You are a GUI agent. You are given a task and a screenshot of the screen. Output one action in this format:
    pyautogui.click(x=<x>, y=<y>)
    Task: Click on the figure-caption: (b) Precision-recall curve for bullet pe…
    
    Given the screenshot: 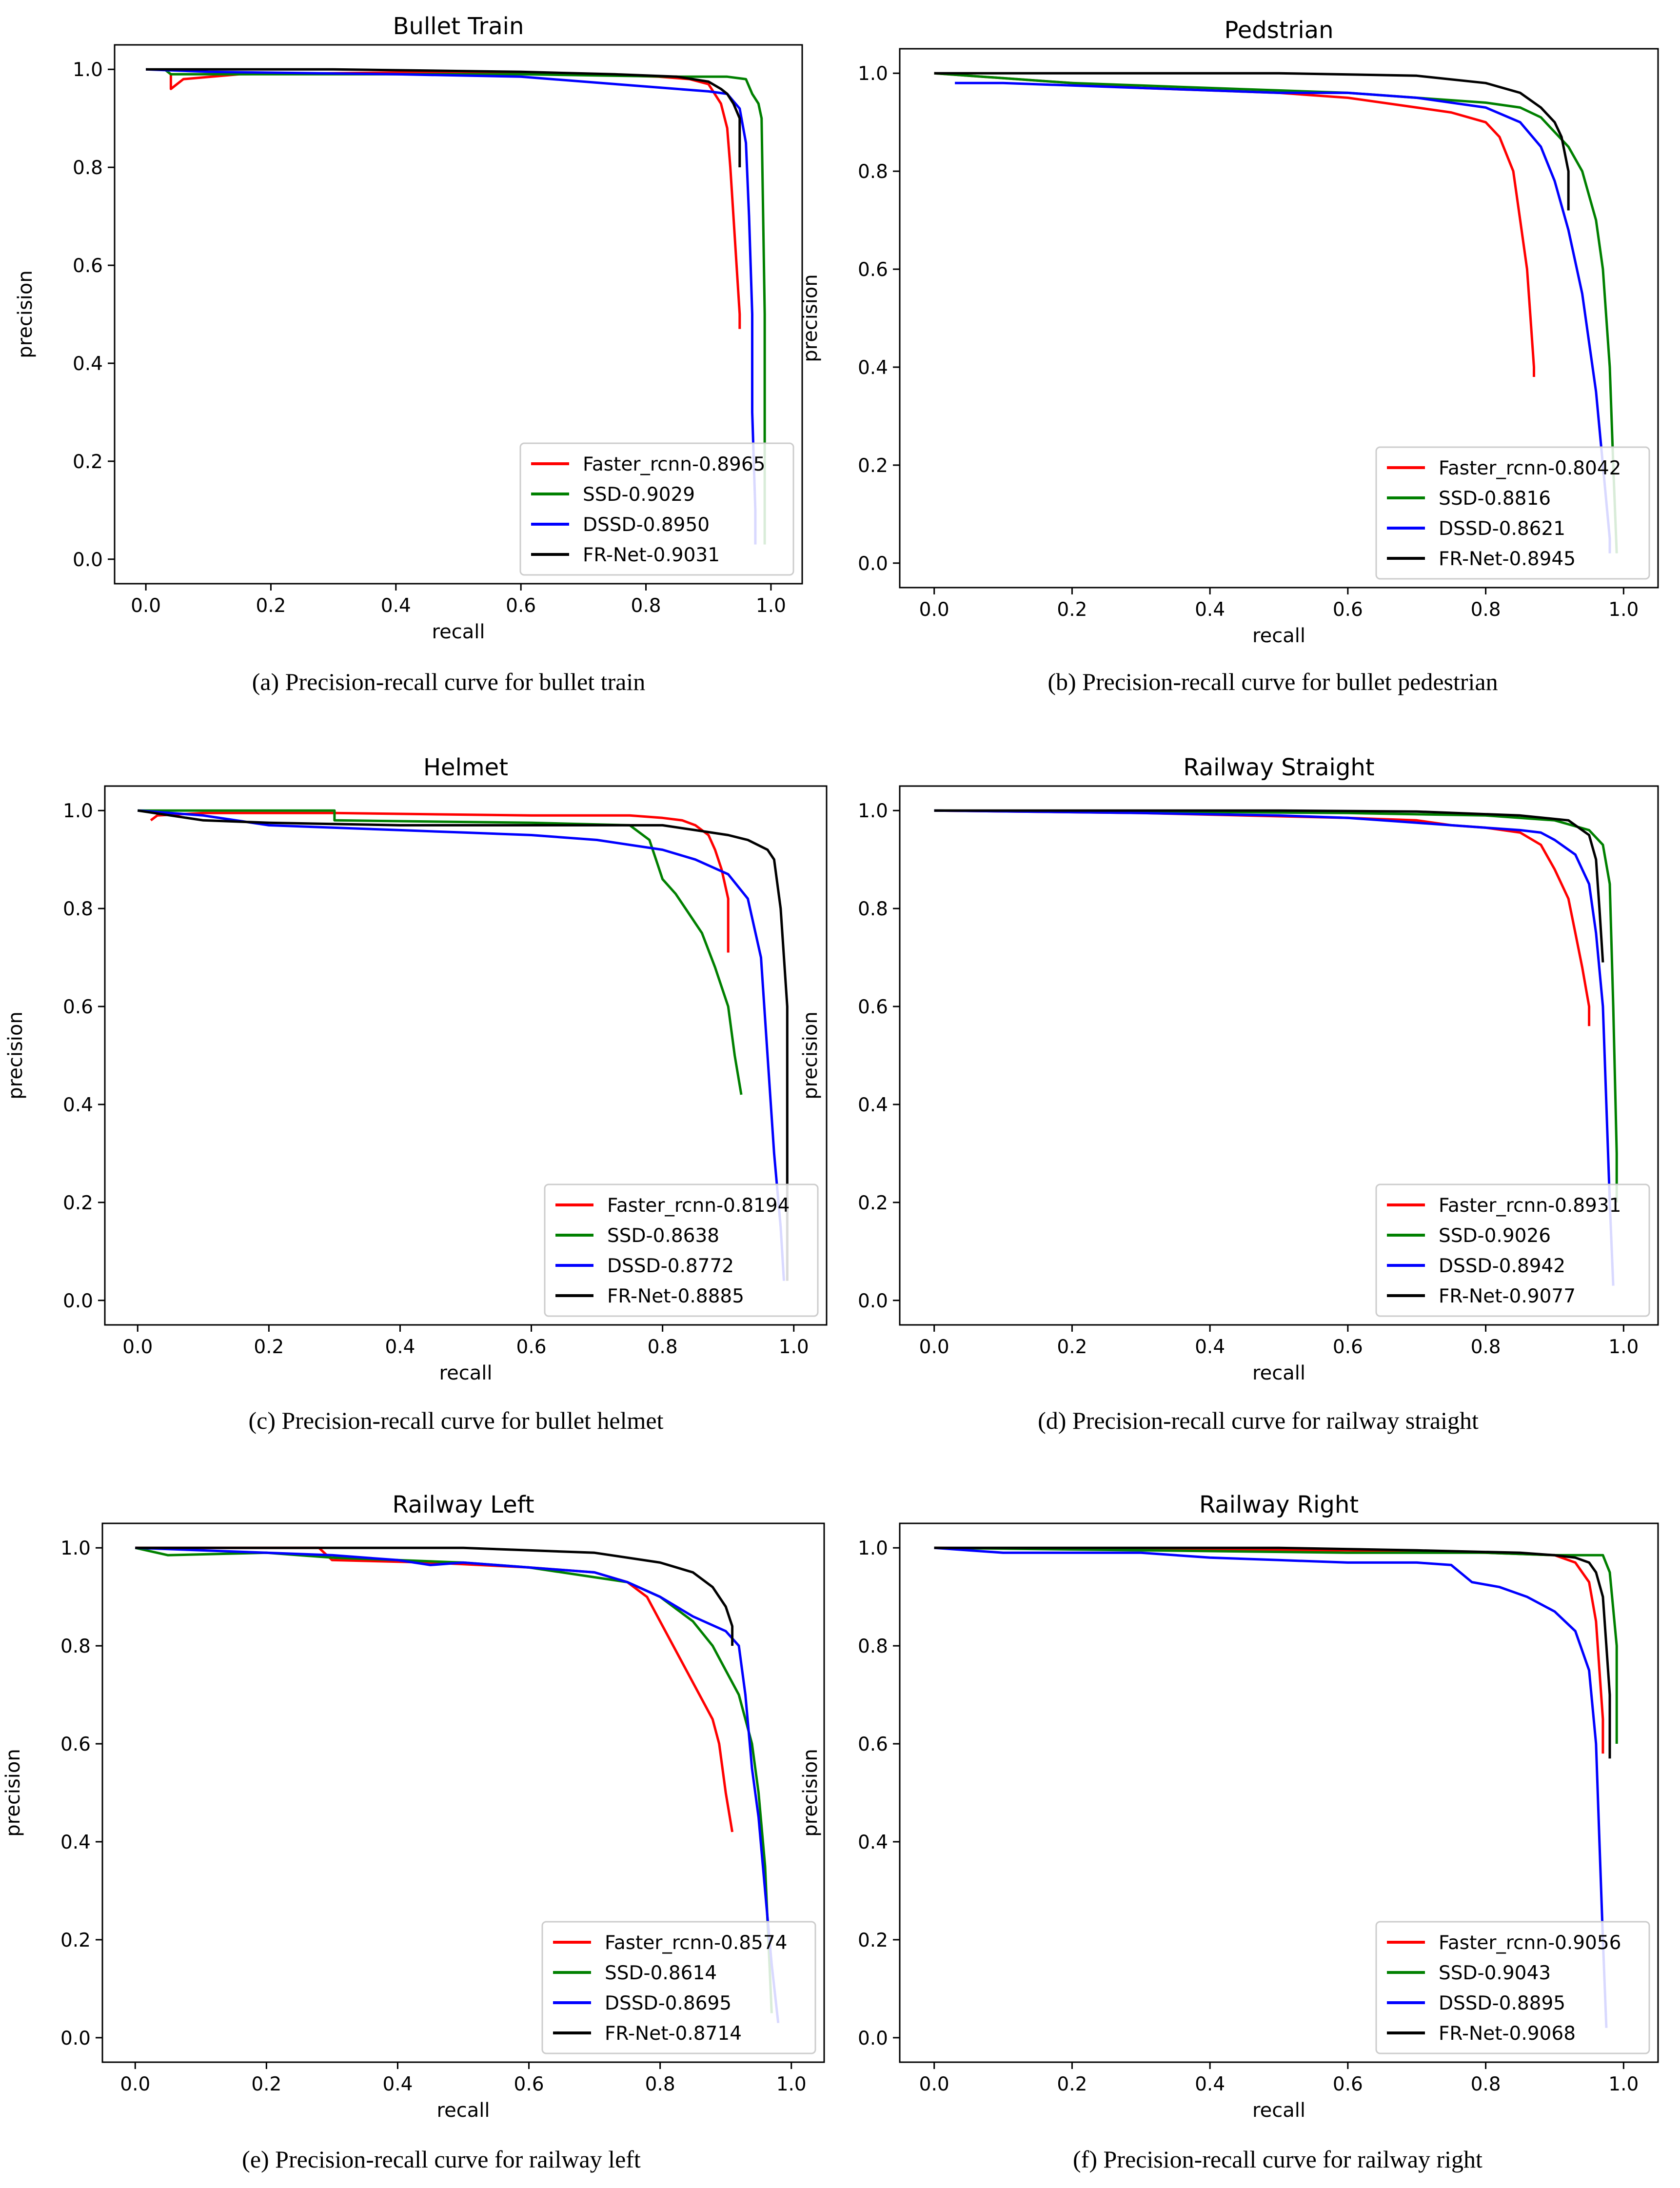 What is the action you would take?
    pyautogui.click(x=1273, y=681)
    